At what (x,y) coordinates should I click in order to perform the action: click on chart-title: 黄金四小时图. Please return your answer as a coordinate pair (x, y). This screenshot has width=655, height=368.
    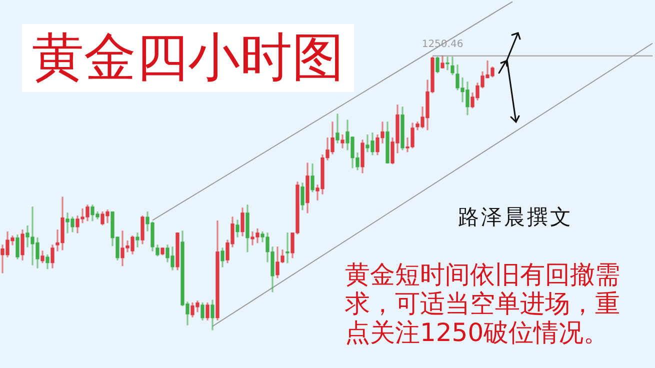
    Looking at the image, I should click on (188, 58).